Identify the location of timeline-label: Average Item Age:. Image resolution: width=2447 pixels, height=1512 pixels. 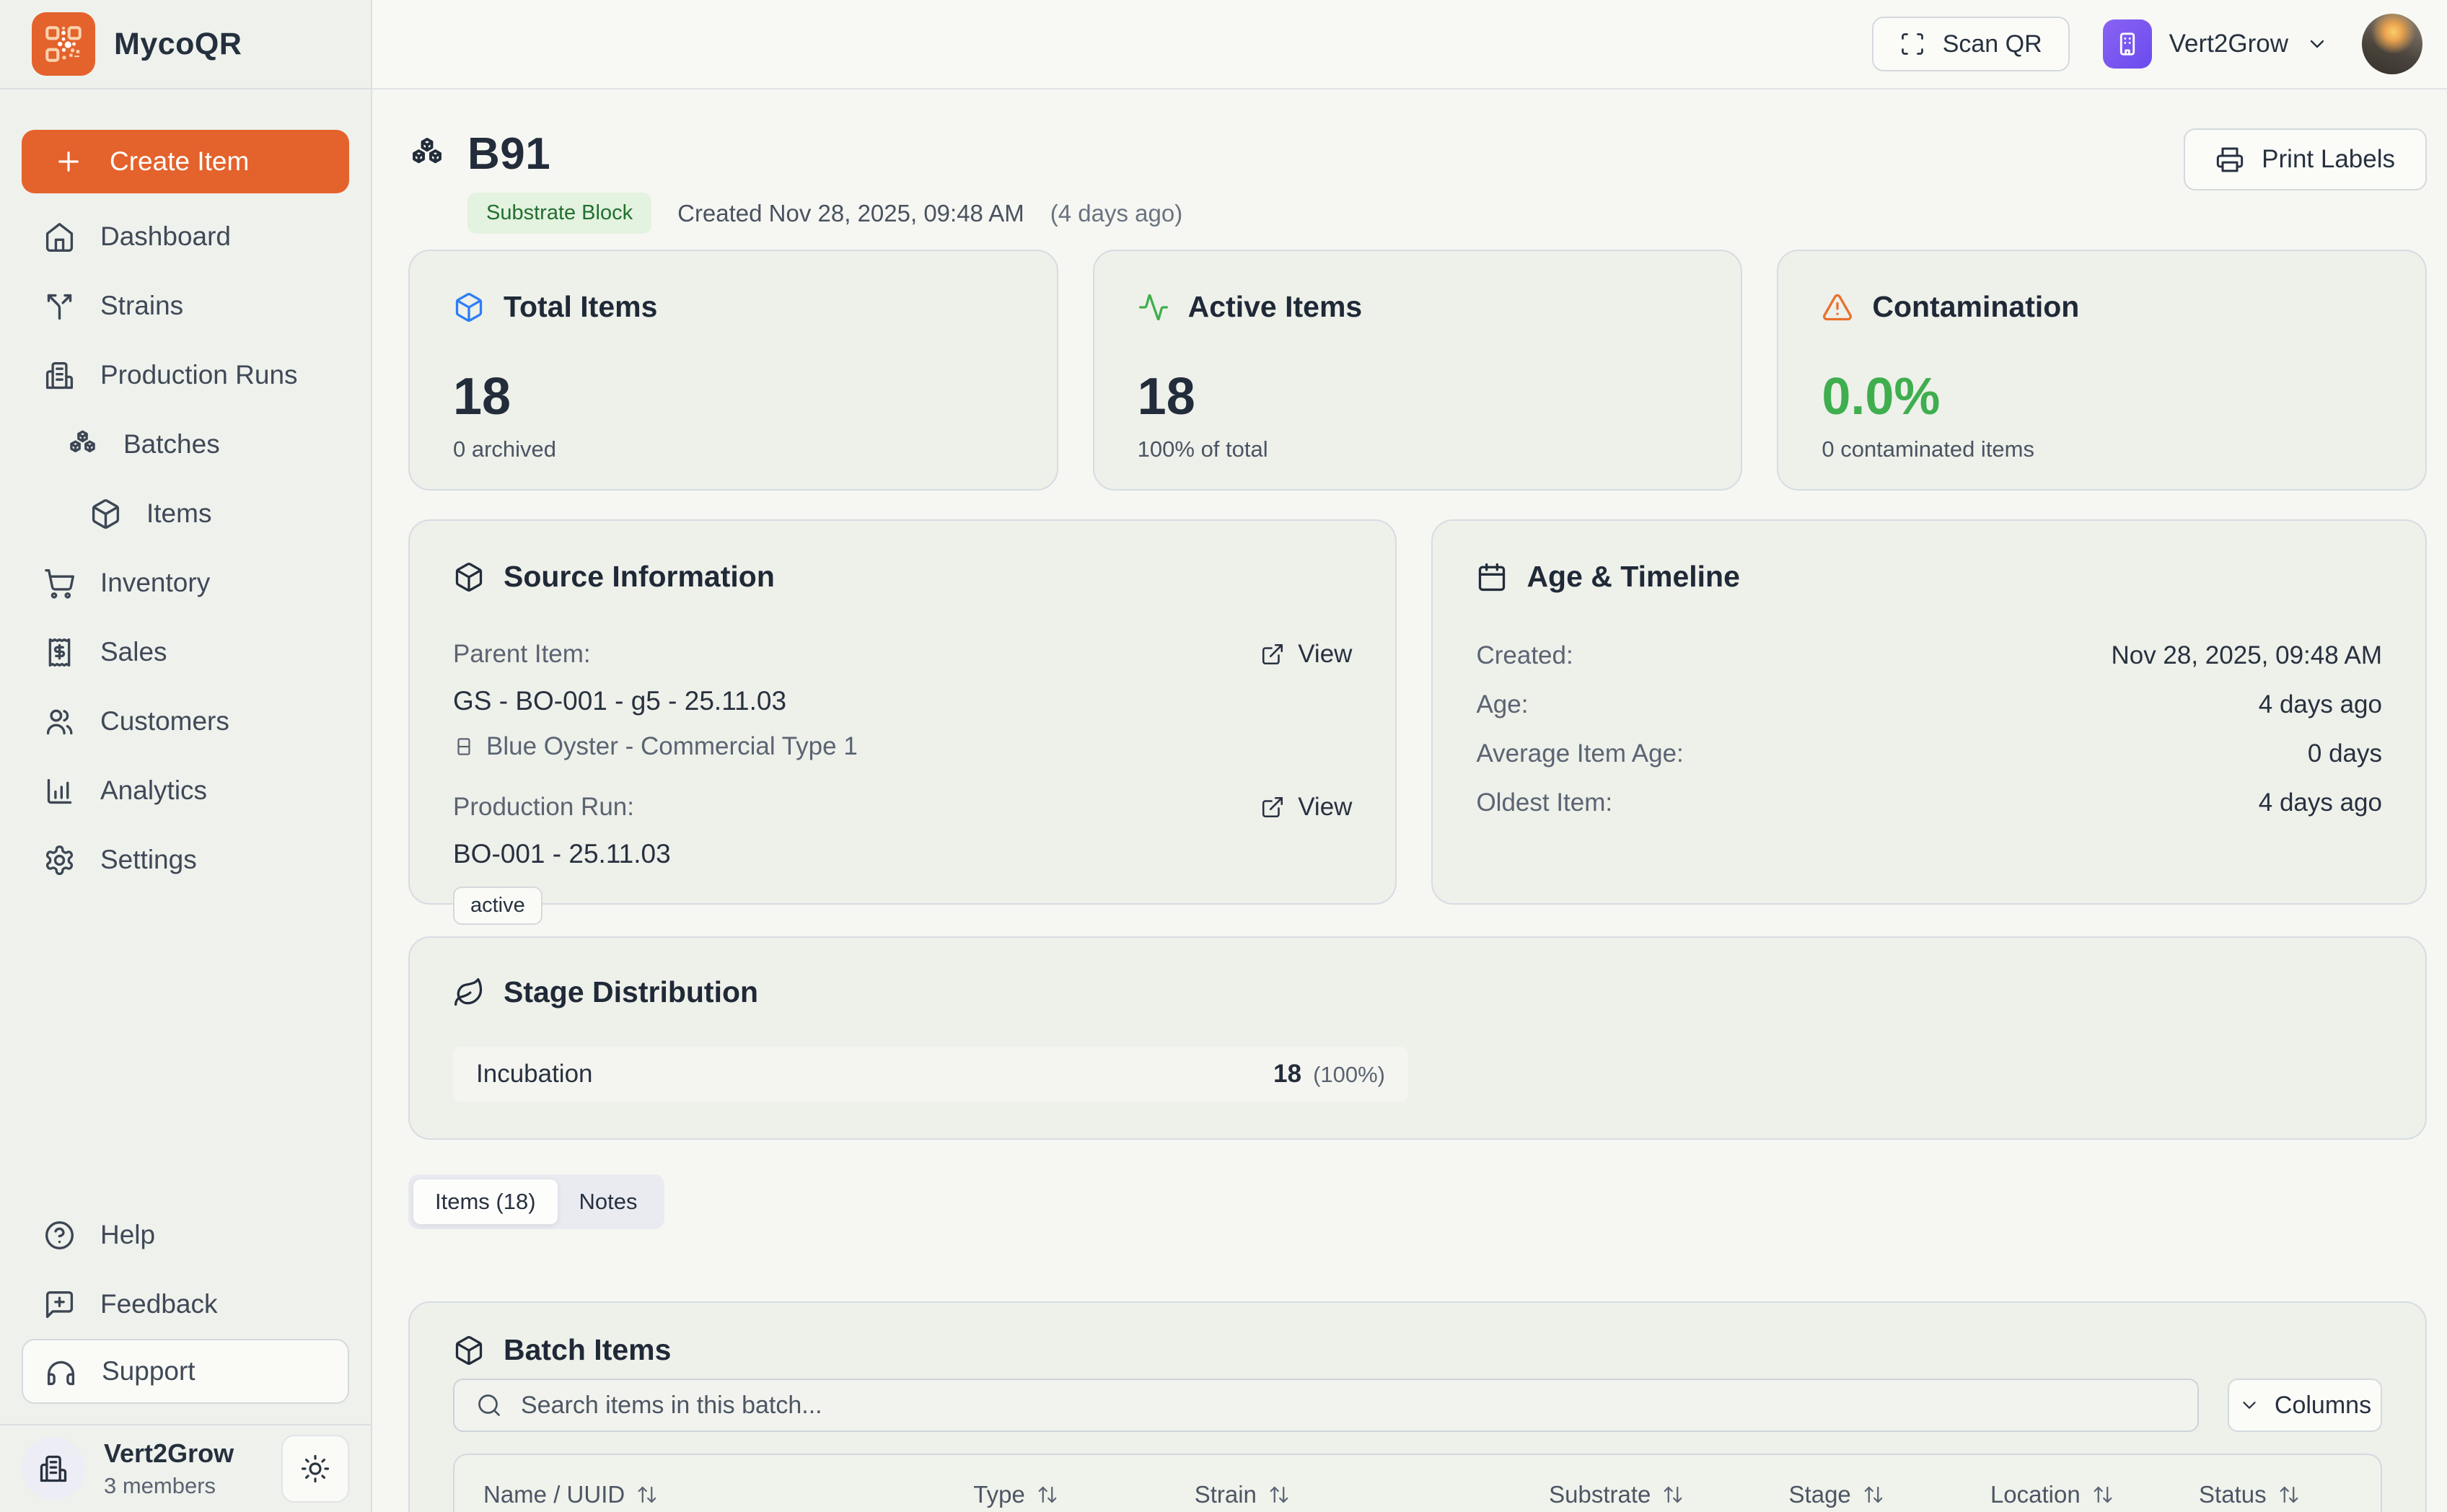
(1580, 753).